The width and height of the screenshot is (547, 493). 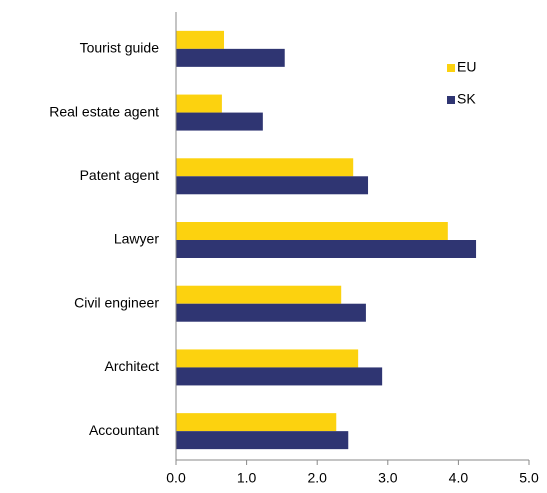 What do you see at coordinates (388, 478) in the screenshot?
I see `x-tick-label: 3.0` at bounding box center [388, 478].